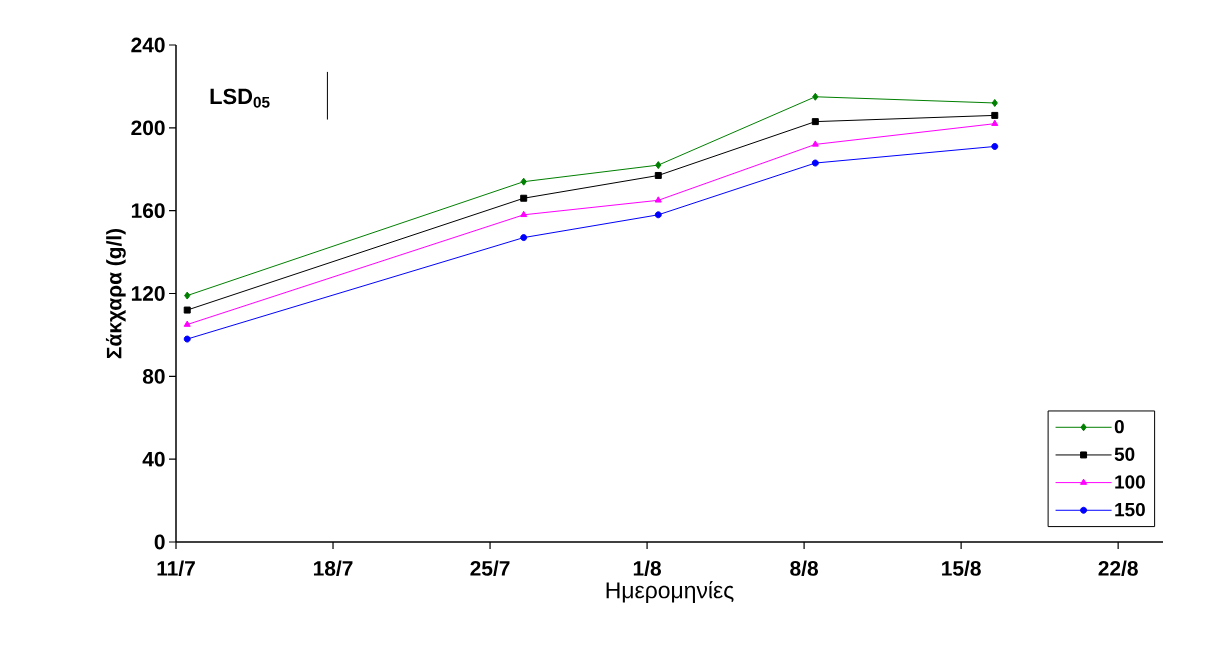 This screenshot has width=1218, height=649. Describe the element at coordinates (176, 568) in the screenshot. I see `x-tick-label: 11/7` at that location.